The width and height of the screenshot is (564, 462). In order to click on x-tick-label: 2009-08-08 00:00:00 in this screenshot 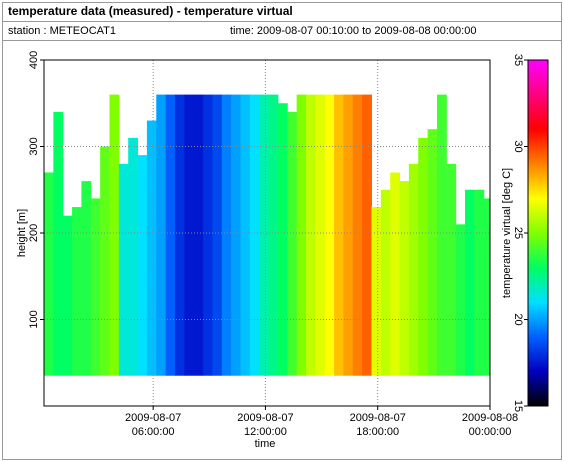, I will do `click(490, 425)`.